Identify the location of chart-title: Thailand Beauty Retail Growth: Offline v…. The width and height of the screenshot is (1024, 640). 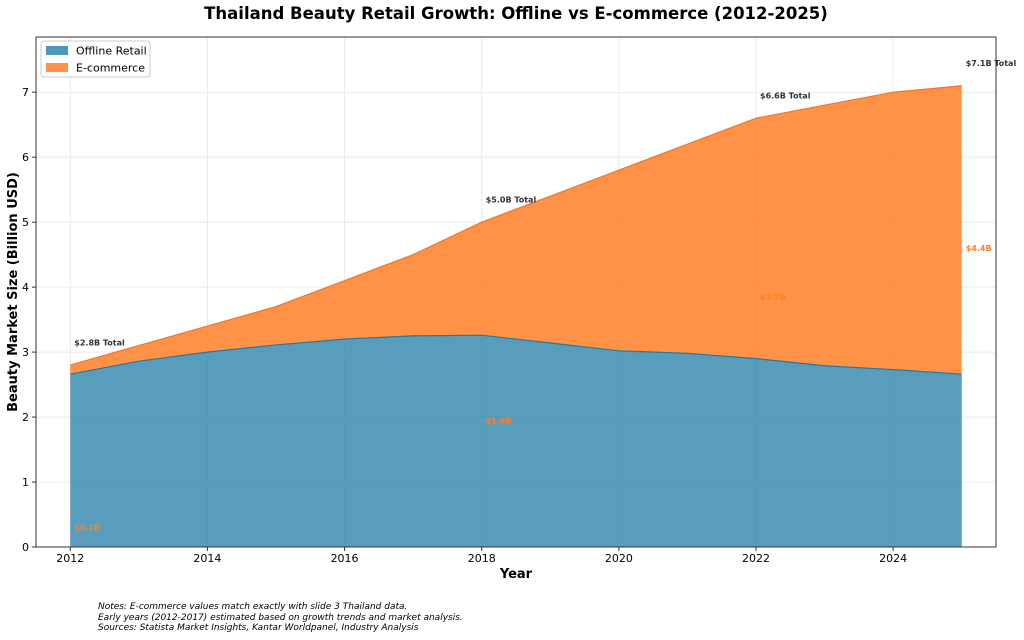
(516, 13).